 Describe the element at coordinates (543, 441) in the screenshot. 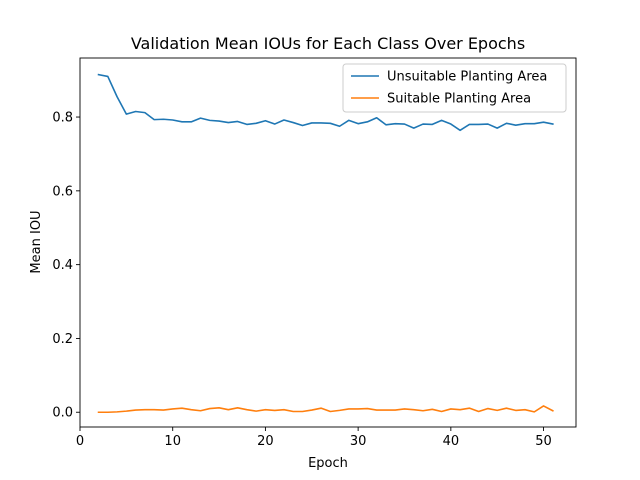

I see `x-tick-label: 50` at that location.